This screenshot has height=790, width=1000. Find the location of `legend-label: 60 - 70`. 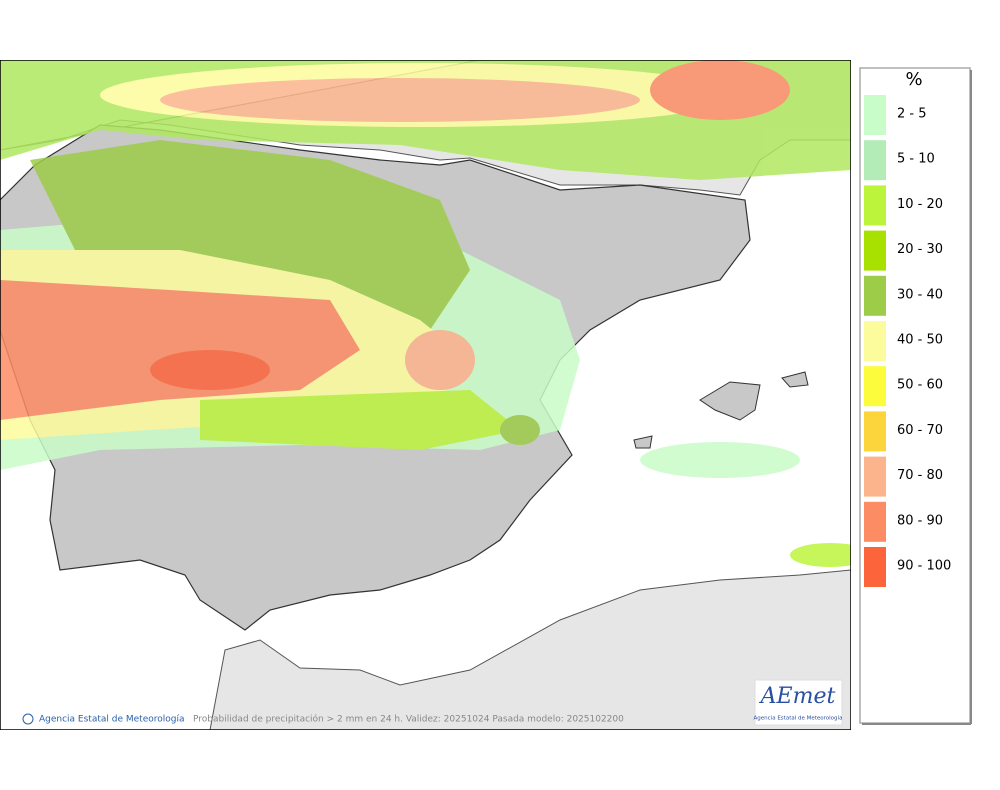

legend-label: 60 - 70 is located at coordinates (920, 430).